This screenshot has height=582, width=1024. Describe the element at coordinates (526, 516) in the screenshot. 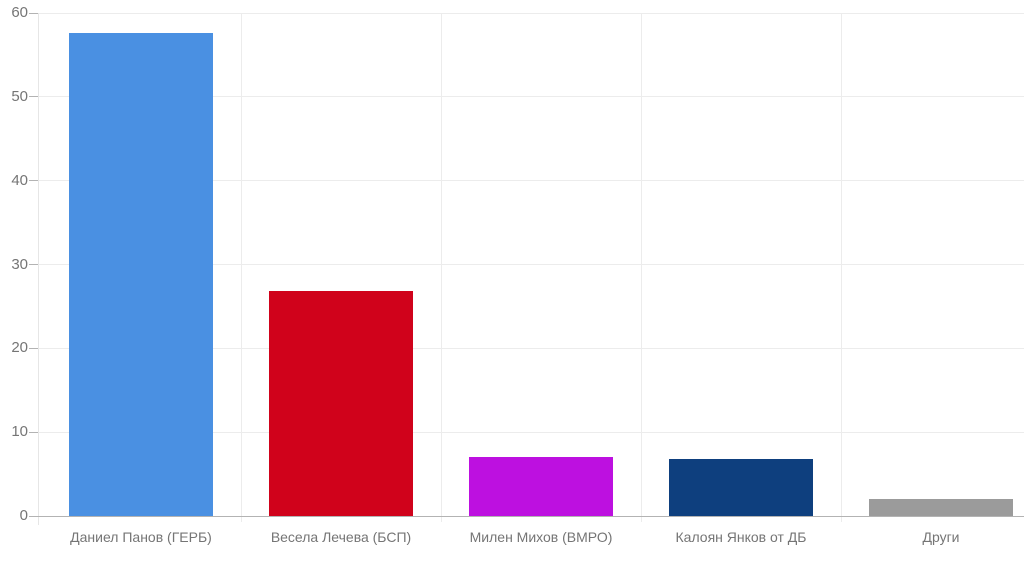

I see `x-axis-line` at that location.